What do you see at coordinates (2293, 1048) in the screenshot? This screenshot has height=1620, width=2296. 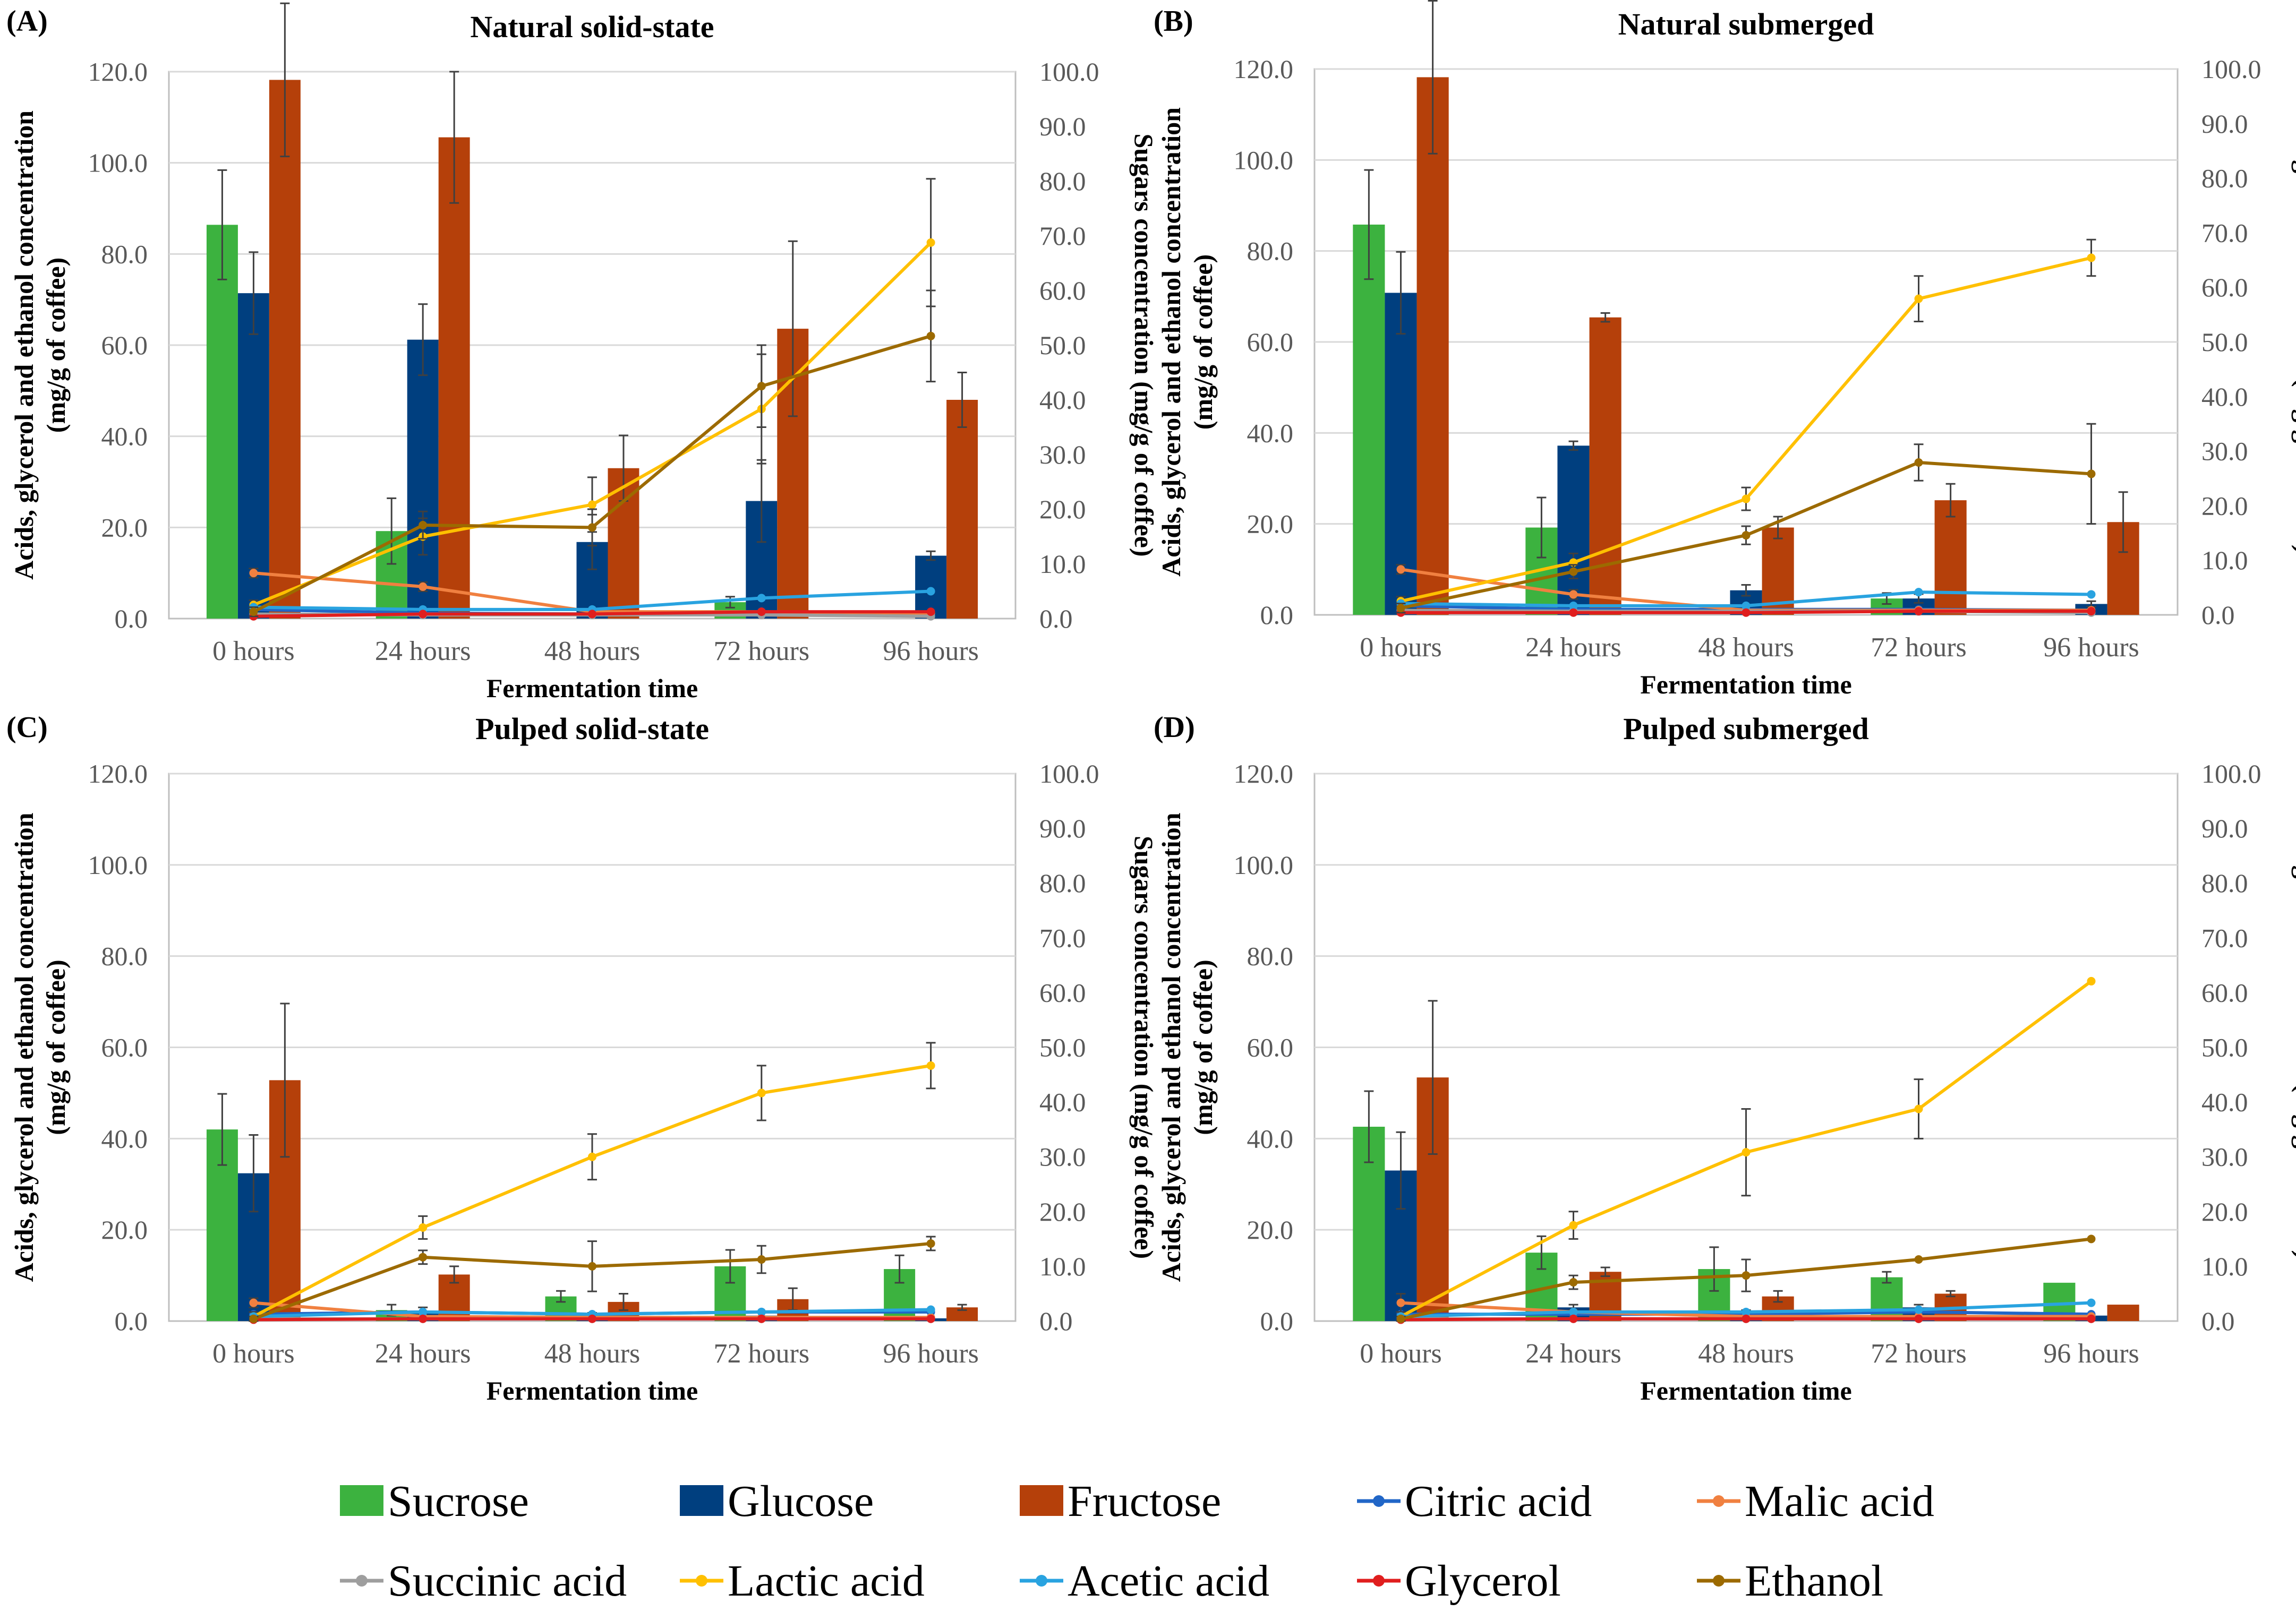 I see `y2-axis-title: Sugars concentration (mg/g of coffee)` at bounding box center [2293, 1048].